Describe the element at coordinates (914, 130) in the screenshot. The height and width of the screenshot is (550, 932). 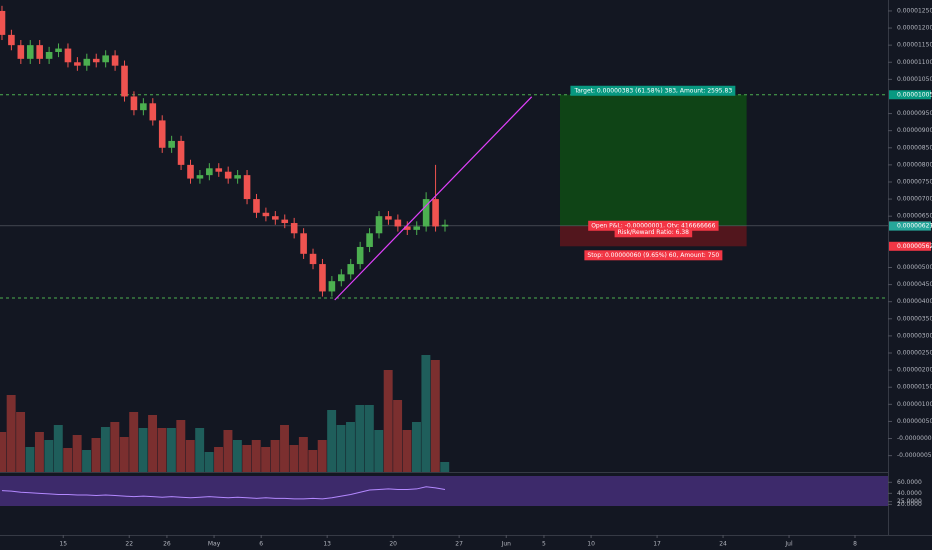
I see `y-tick-label: 0.00000900` at that location.